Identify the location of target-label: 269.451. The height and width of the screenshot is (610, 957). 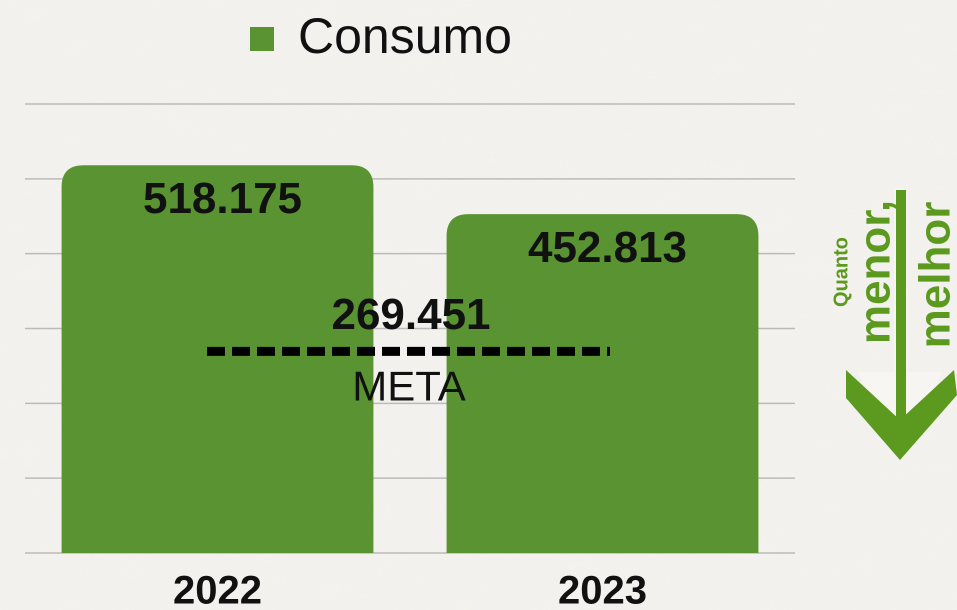
(410, 314).